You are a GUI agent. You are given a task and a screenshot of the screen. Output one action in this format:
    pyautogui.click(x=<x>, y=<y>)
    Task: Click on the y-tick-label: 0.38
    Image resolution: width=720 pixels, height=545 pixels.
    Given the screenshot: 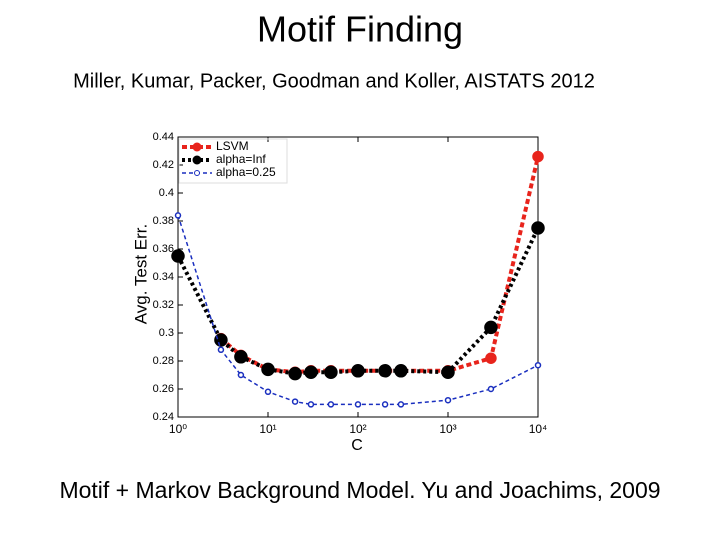 What is the action you would take?
    pyautogui.click(x=163, y=221)
    